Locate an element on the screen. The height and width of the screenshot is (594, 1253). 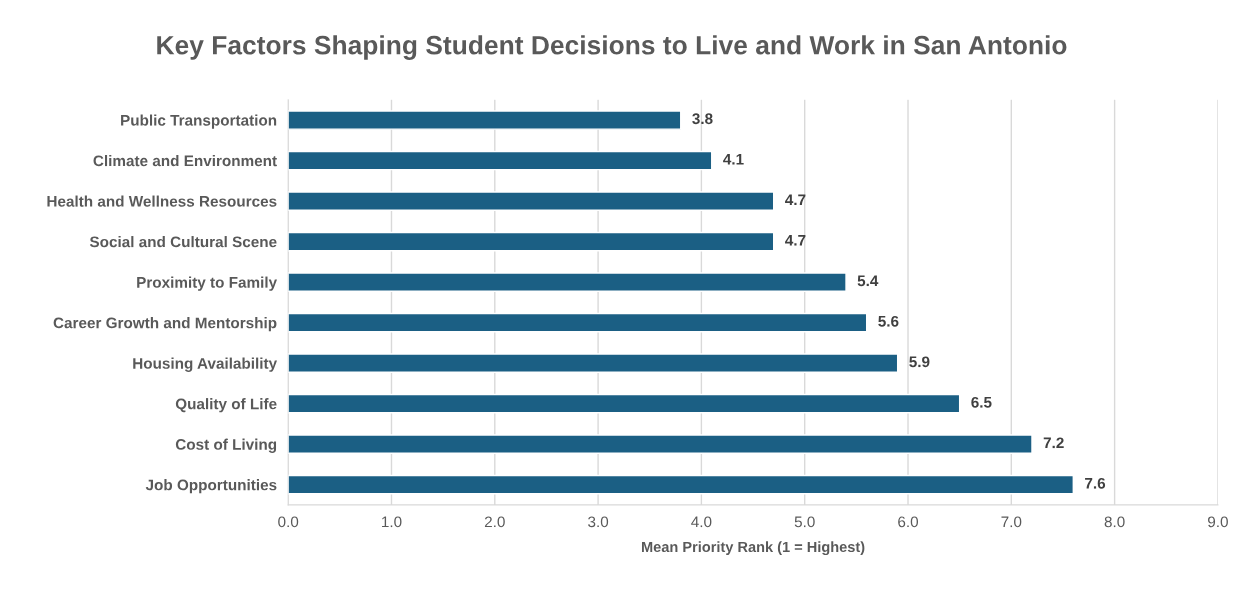
y-tick-label: Quality of Life is located at coordinates (226, 405).